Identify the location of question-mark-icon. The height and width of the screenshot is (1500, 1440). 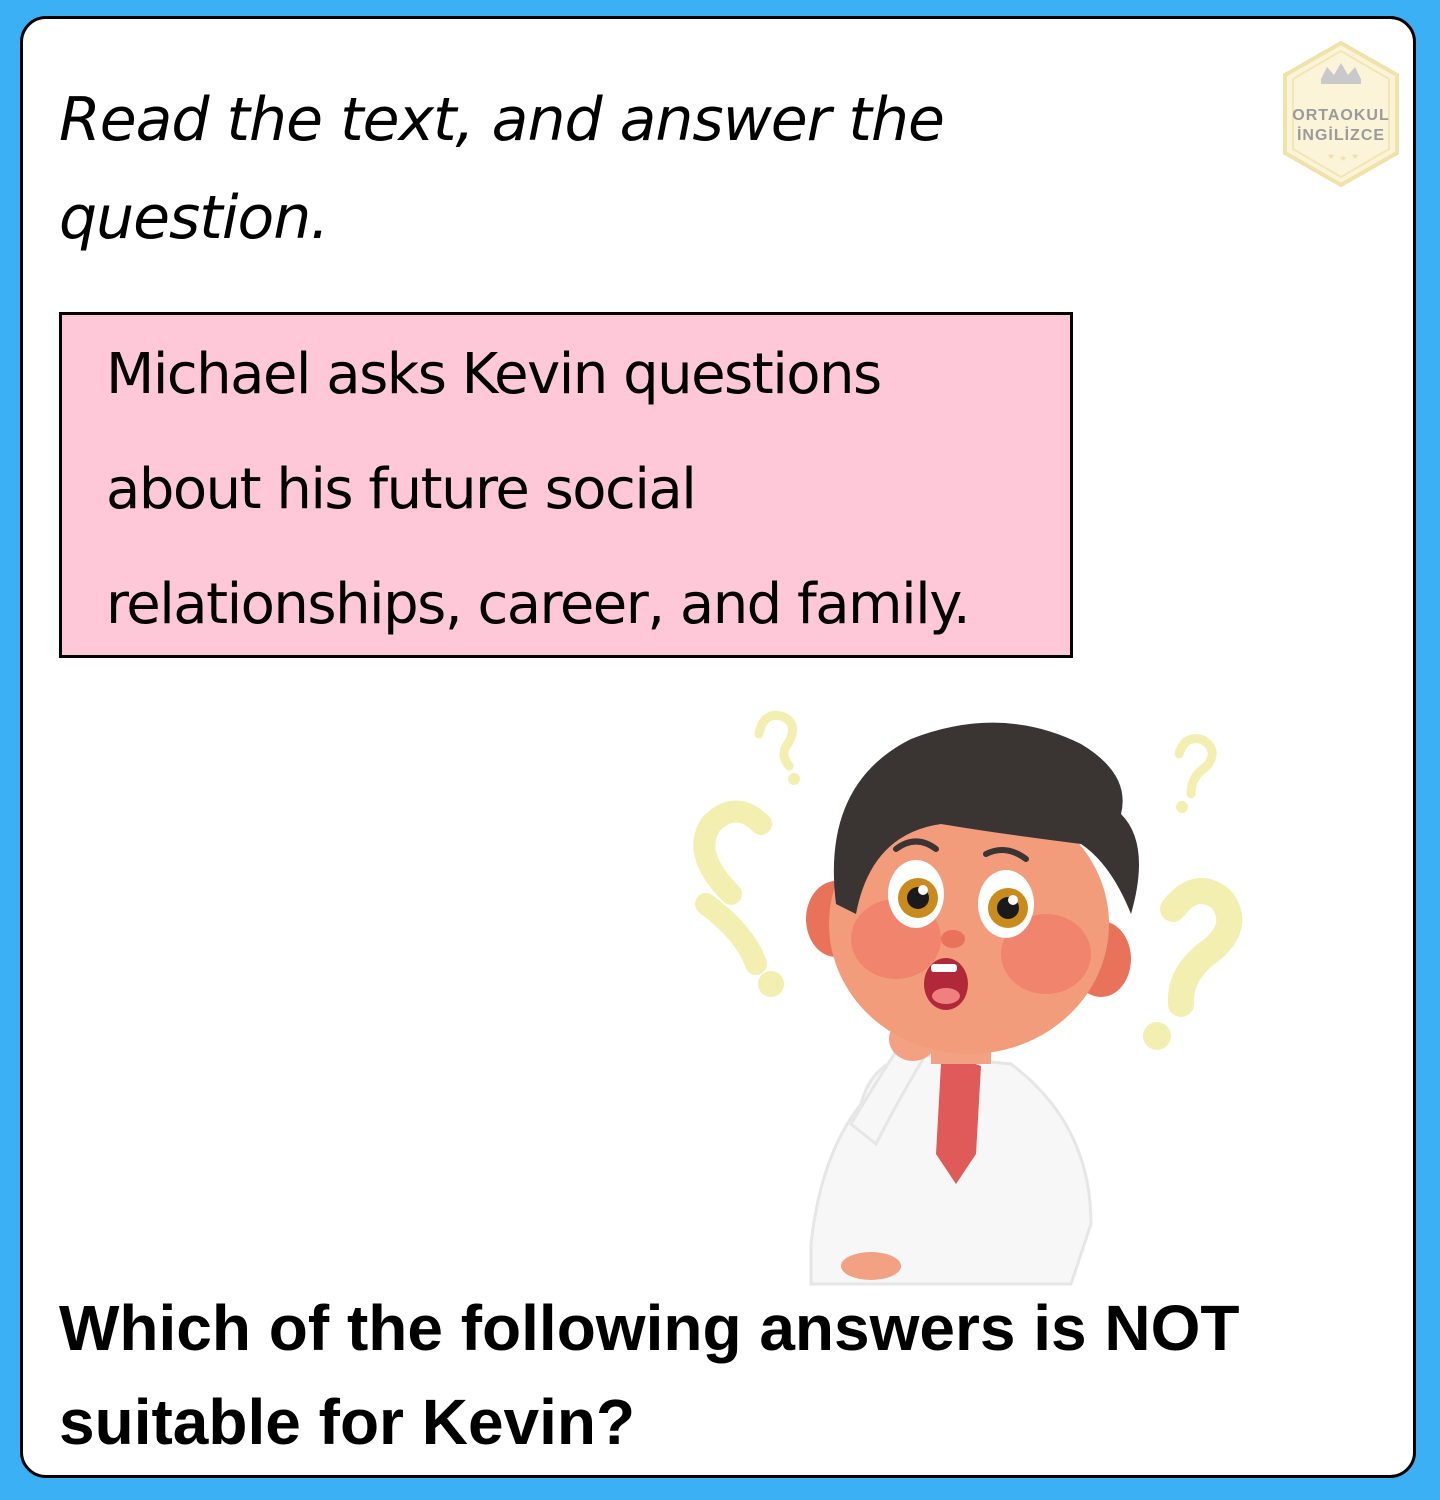
(732, 887).